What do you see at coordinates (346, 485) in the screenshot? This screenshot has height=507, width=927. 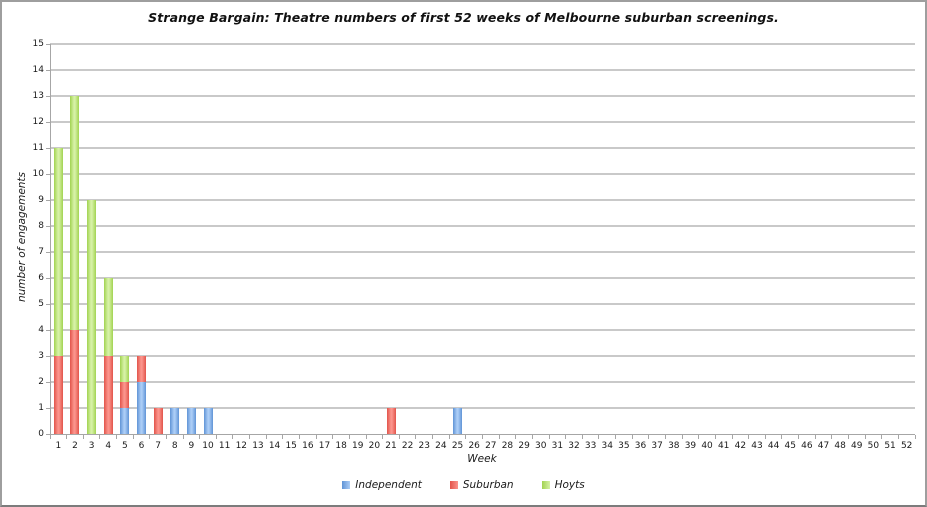 I see `legend-marker-independent` at bounding box center [346, 485].